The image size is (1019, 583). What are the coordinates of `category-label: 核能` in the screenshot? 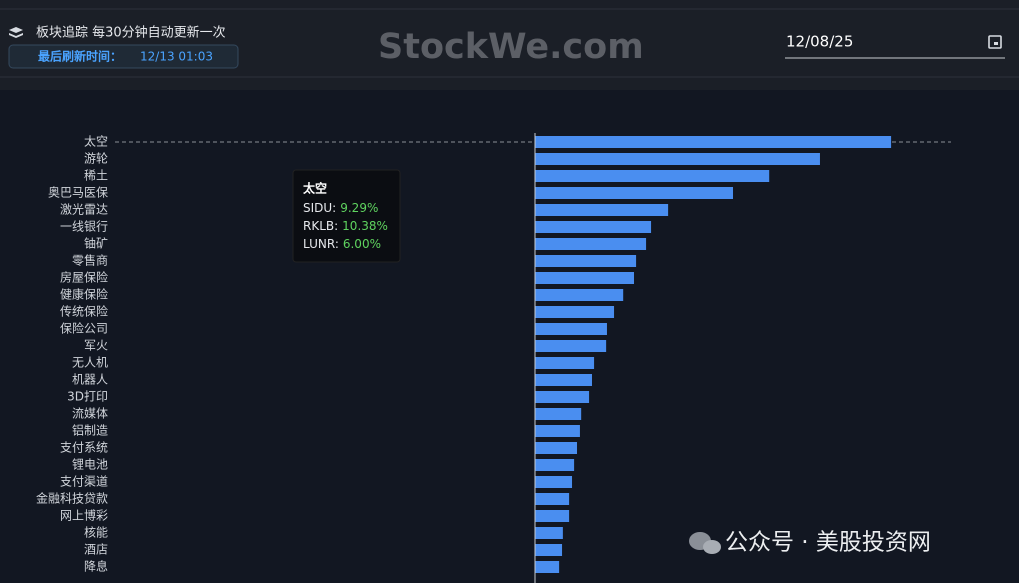 It's located at (96, 533).